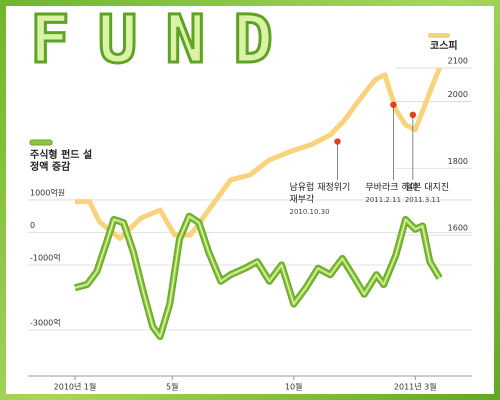  What do you see at coordinates (427, 188) in the screenshot?
I see `annotation-text: 일본 대지진` at bounding box center [427, 188].